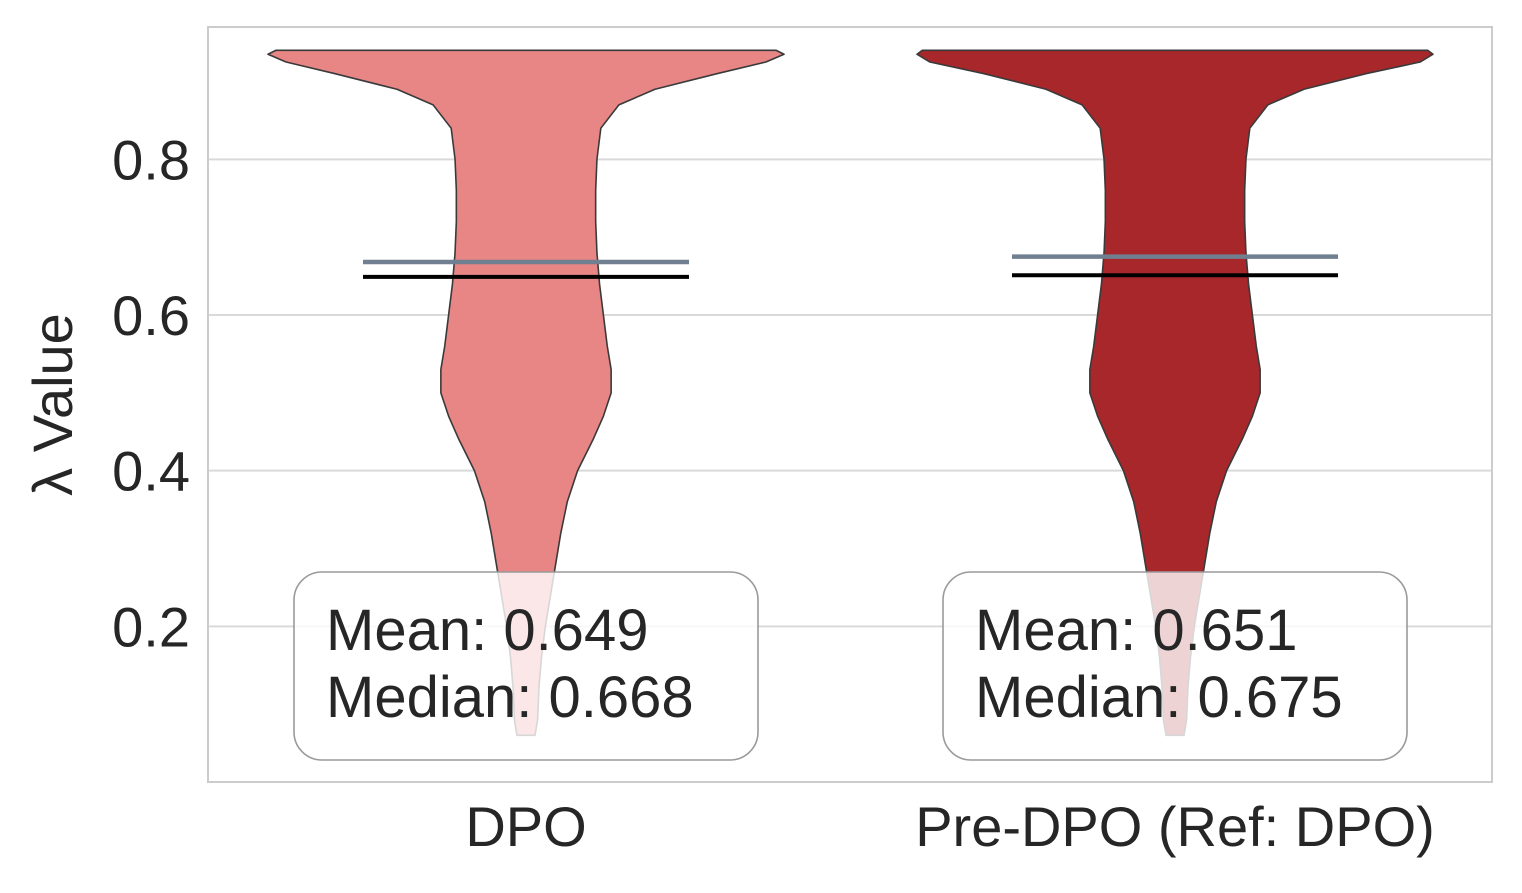  Describe the element at coordinates (1159, 697) in the screenshot. I see `median-label: Median: 0.675` at that location.